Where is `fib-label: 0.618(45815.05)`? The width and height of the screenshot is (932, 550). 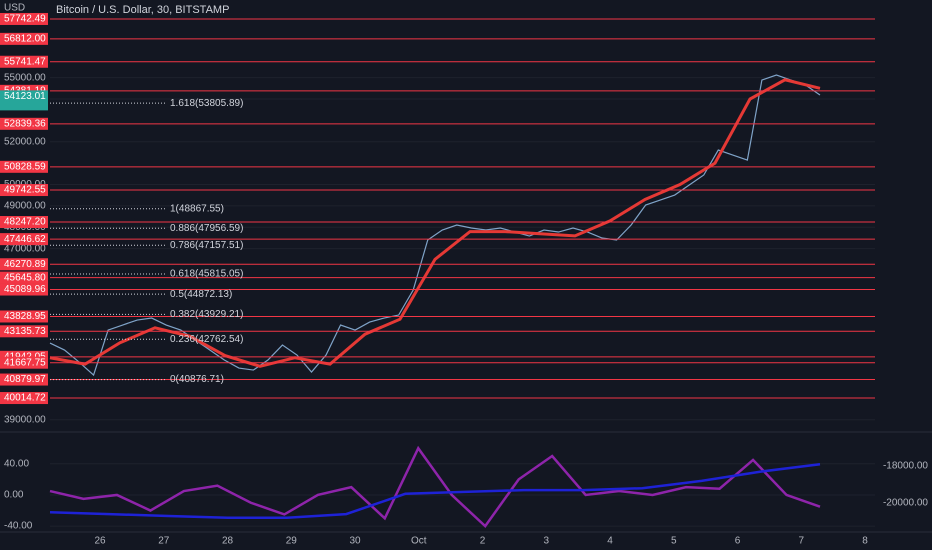 fib-label: 0.618(45815.05) is located at coordinates (206, 274).